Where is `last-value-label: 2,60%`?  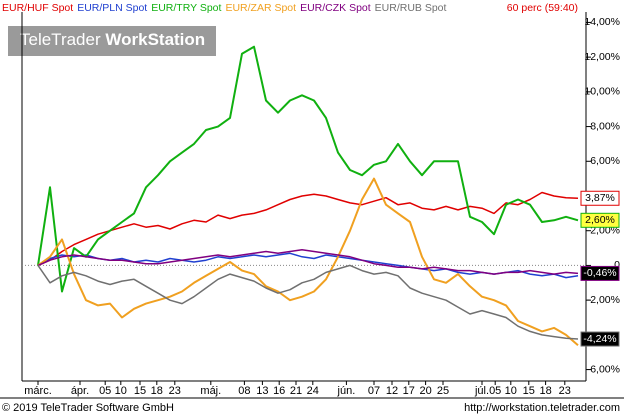 last-value-label: 2,60% is located at coordinates (600, 220).